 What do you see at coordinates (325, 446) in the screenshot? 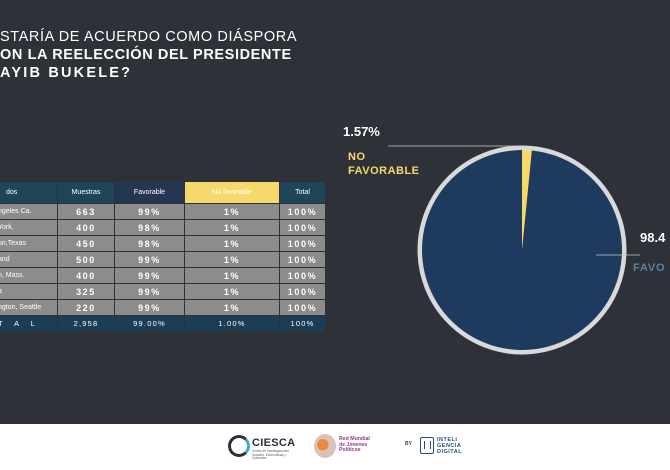
I see `globe-icon` at bounding box center [325, 446].